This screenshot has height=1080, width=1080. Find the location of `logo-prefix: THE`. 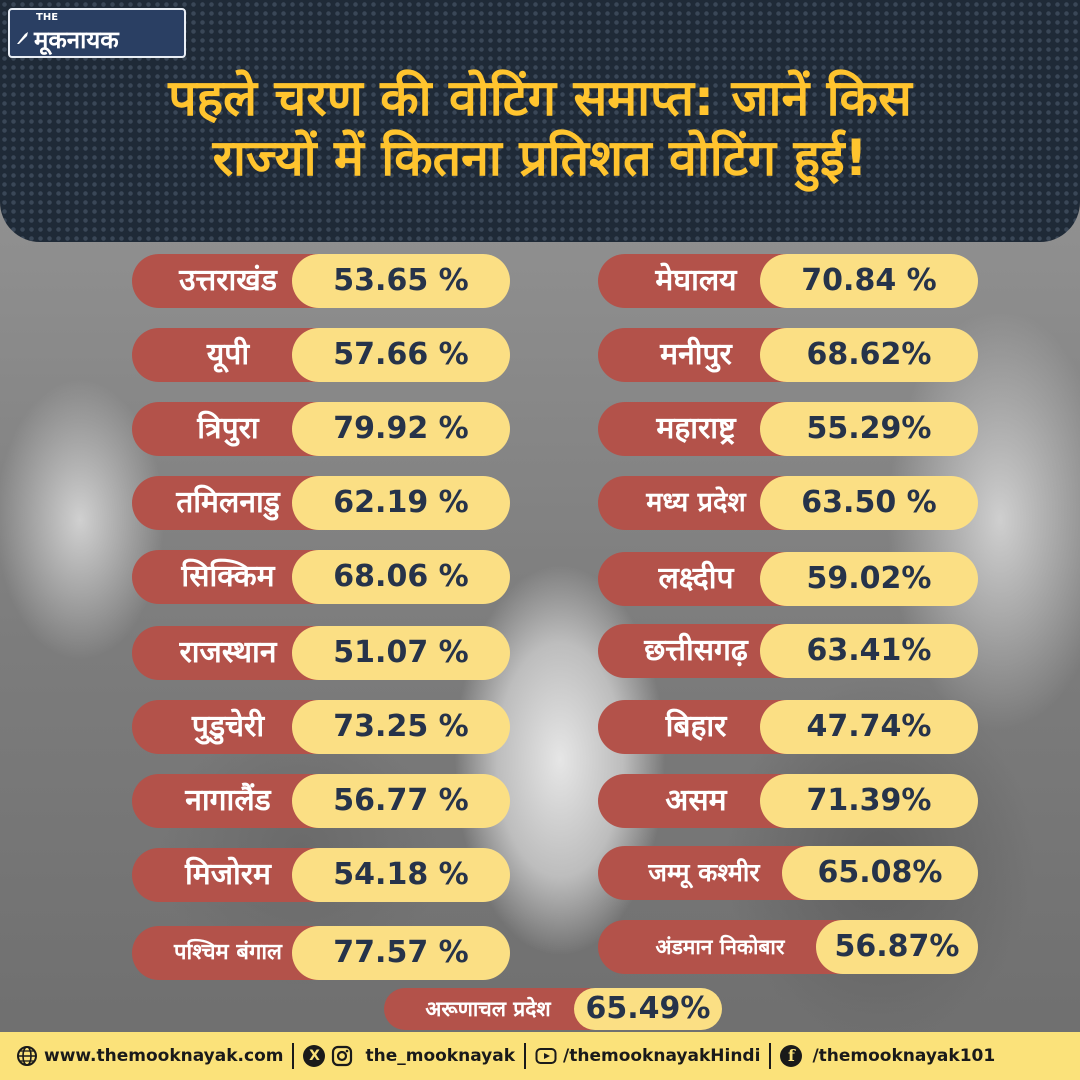

logo-prefix: THE is located at coordinates (47, 17).